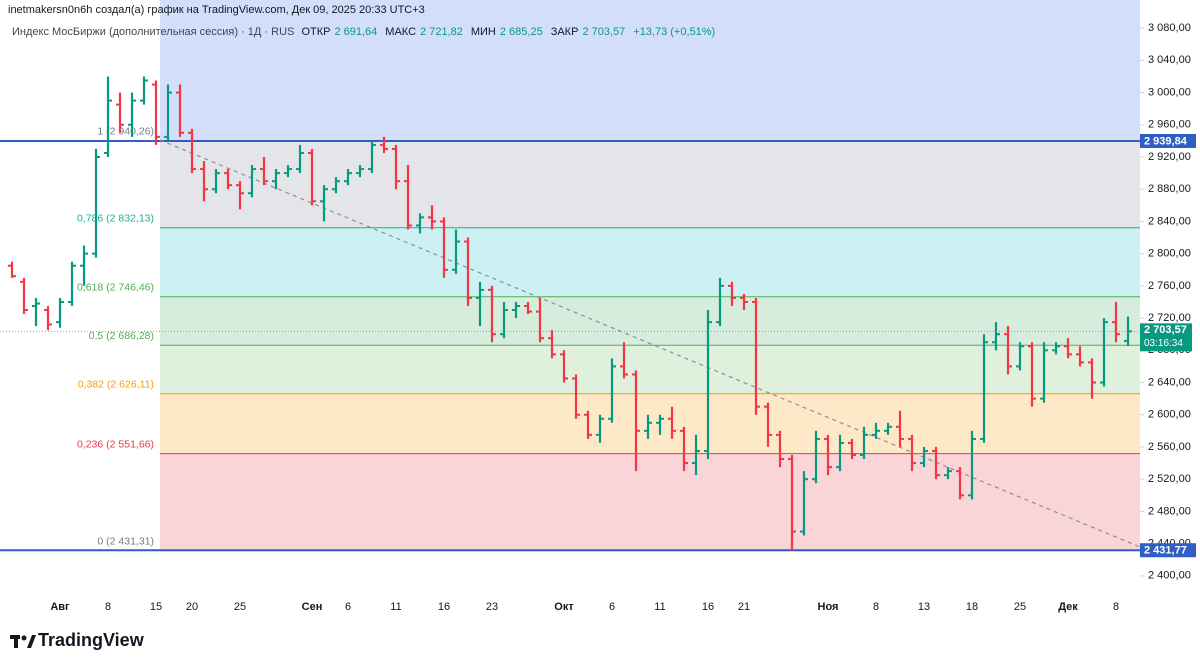 This screenshot has width=1200, height=665. I want to click on y-tick-label: 2 800,00, so click(1169, 254).